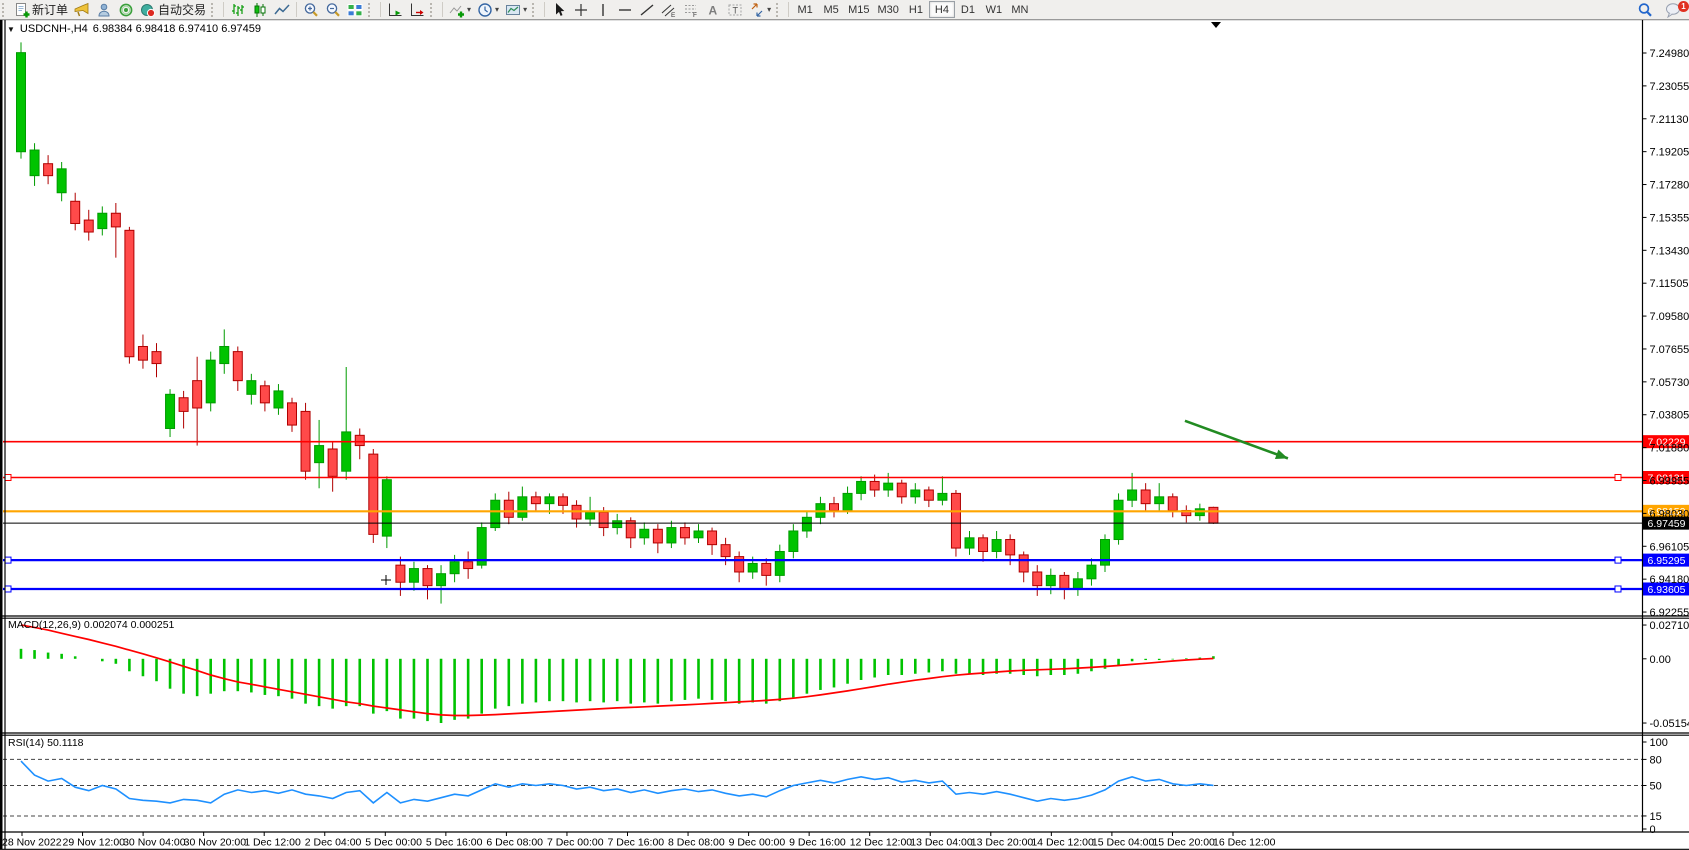  What do you see at coordinates (1669, 547) in the screenshot?
I see `y-axis-tick-label: 6.96105` at bounding box center [1669, 547].